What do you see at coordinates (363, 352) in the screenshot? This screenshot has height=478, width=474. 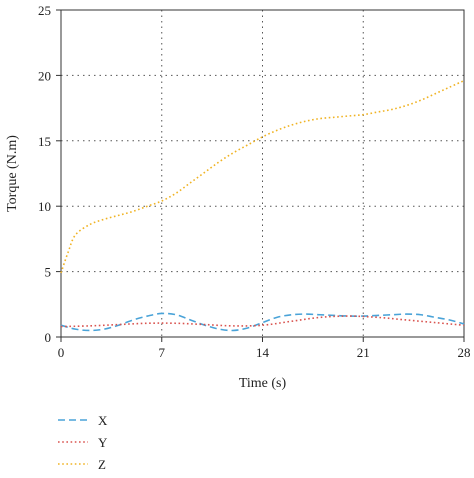 I see `x-tick-label: 21` at bounding box center [363, 352].